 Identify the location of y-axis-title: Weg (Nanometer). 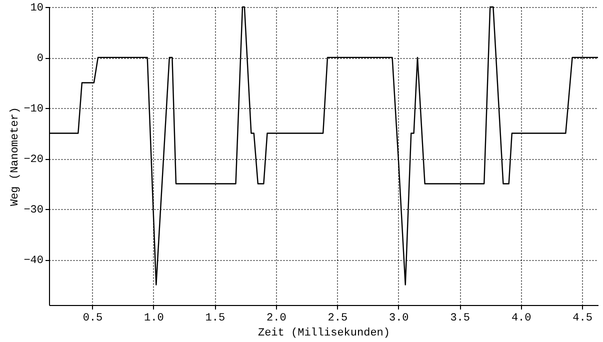
(16, 156).